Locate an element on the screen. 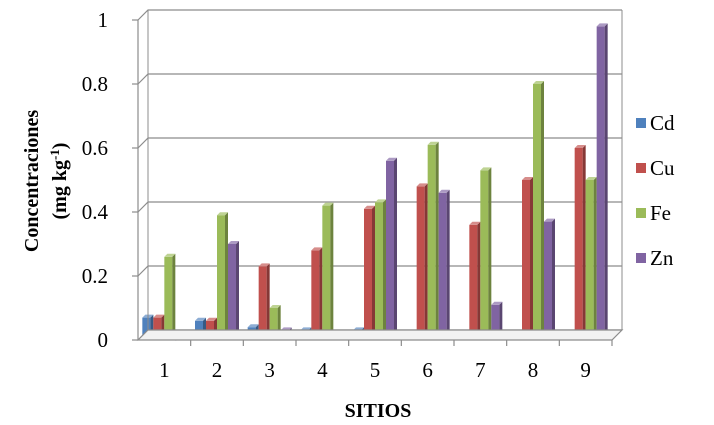  y-axis-title-line2: (mg kg-1) is located at coordinates (59, 181).